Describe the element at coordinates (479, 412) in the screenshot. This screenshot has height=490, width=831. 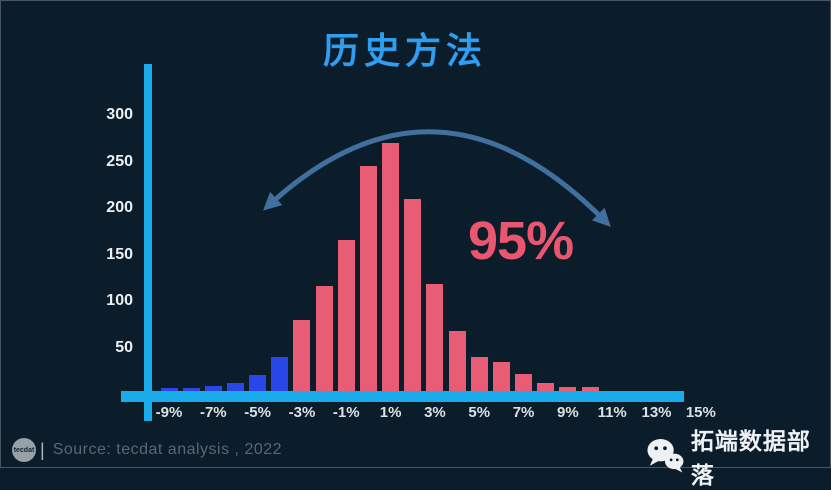
I see `x-tick-label: 5%` at that location.